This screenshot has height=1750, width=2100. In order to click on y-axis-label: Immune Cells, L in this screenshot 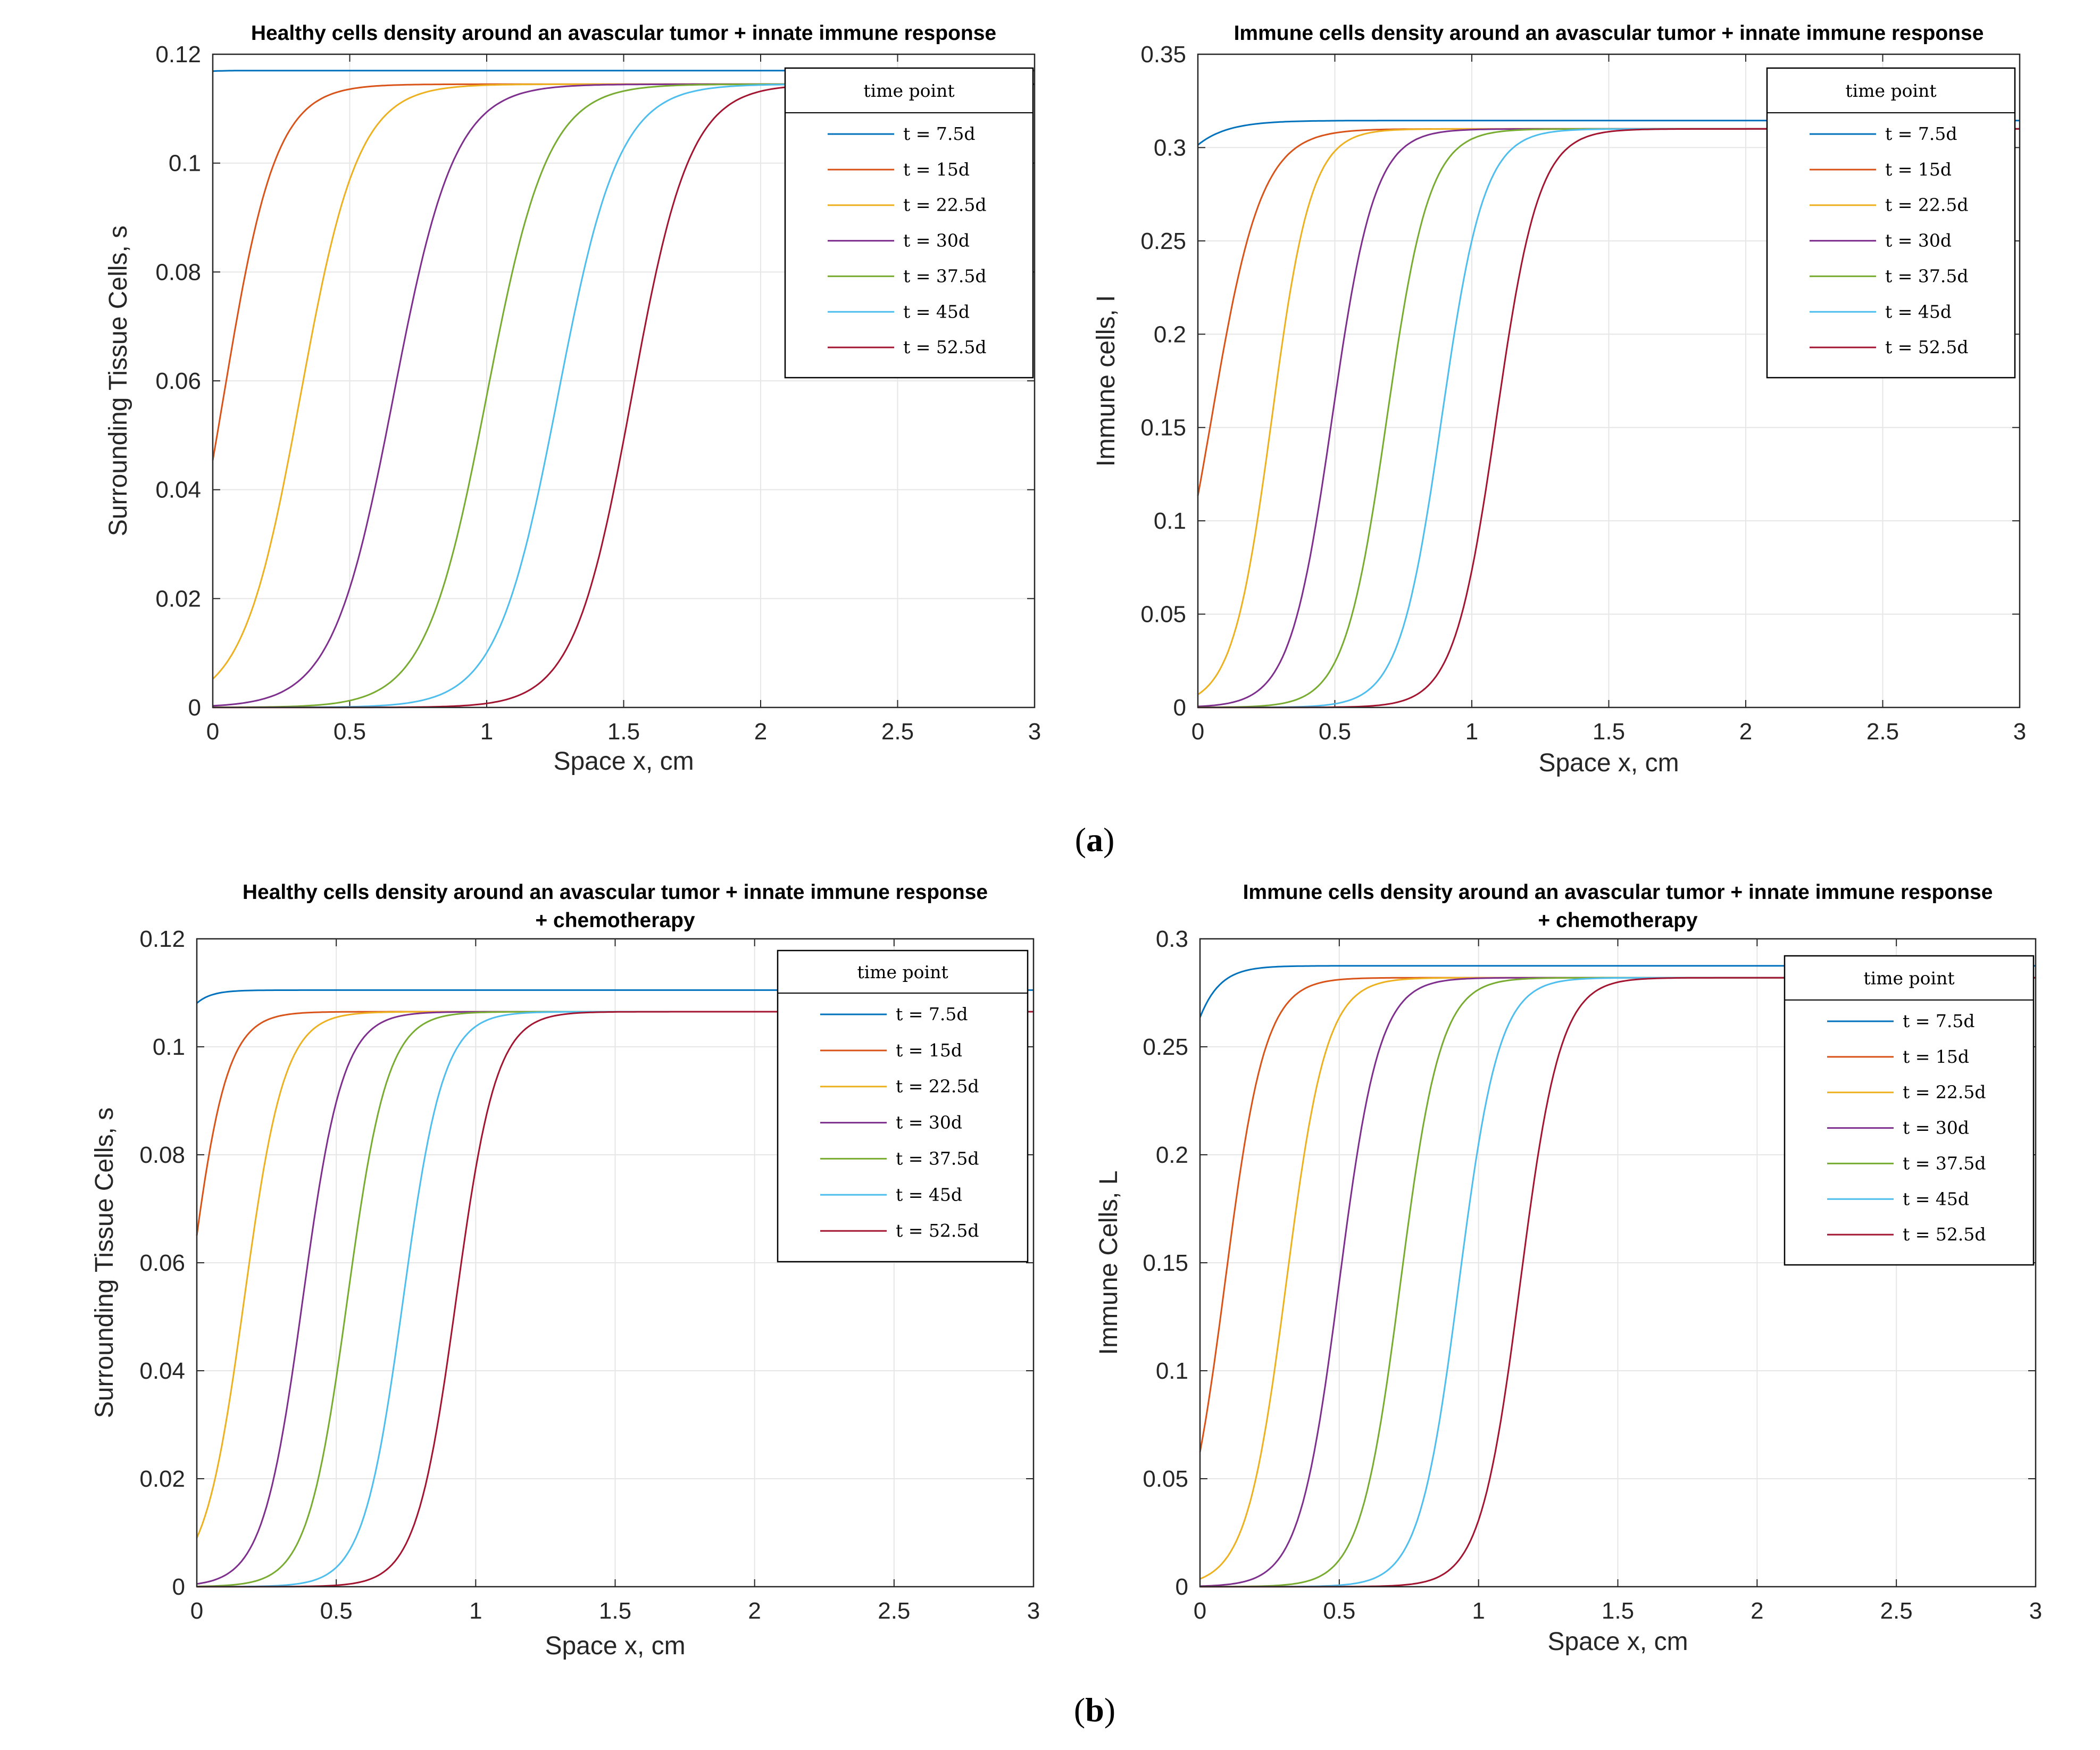, I will do `click(1109, 1263)`.